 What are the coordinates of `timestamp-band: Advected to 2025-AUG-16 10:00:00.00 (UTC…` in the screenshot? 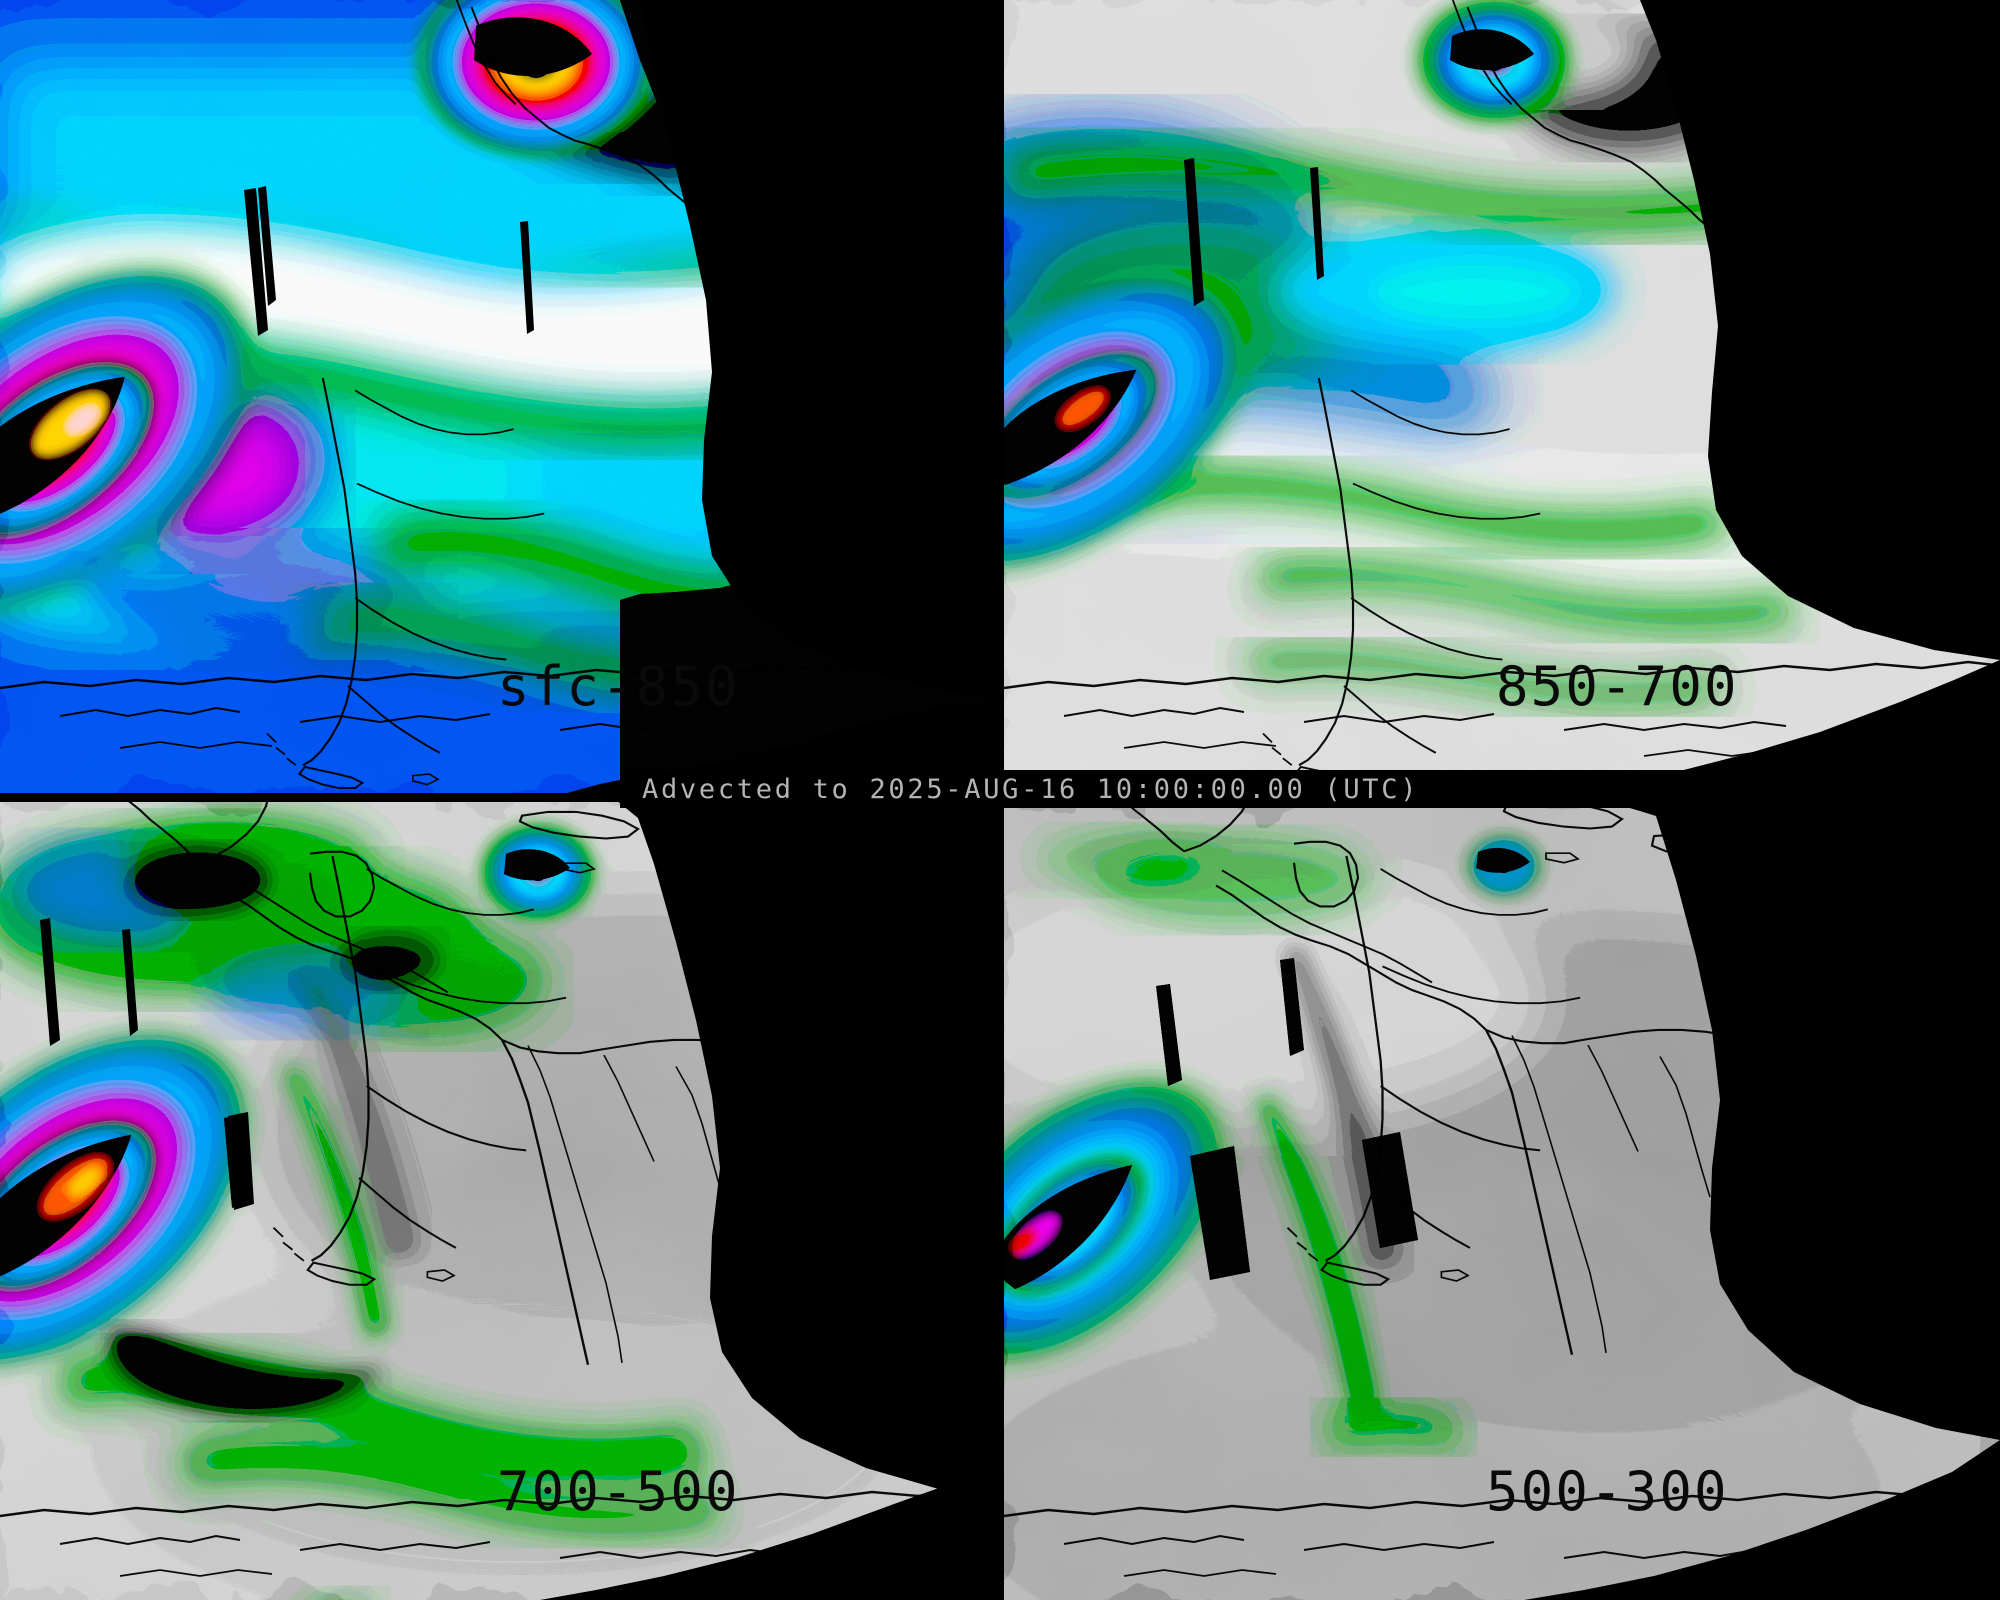 It's located at (1246, 789).